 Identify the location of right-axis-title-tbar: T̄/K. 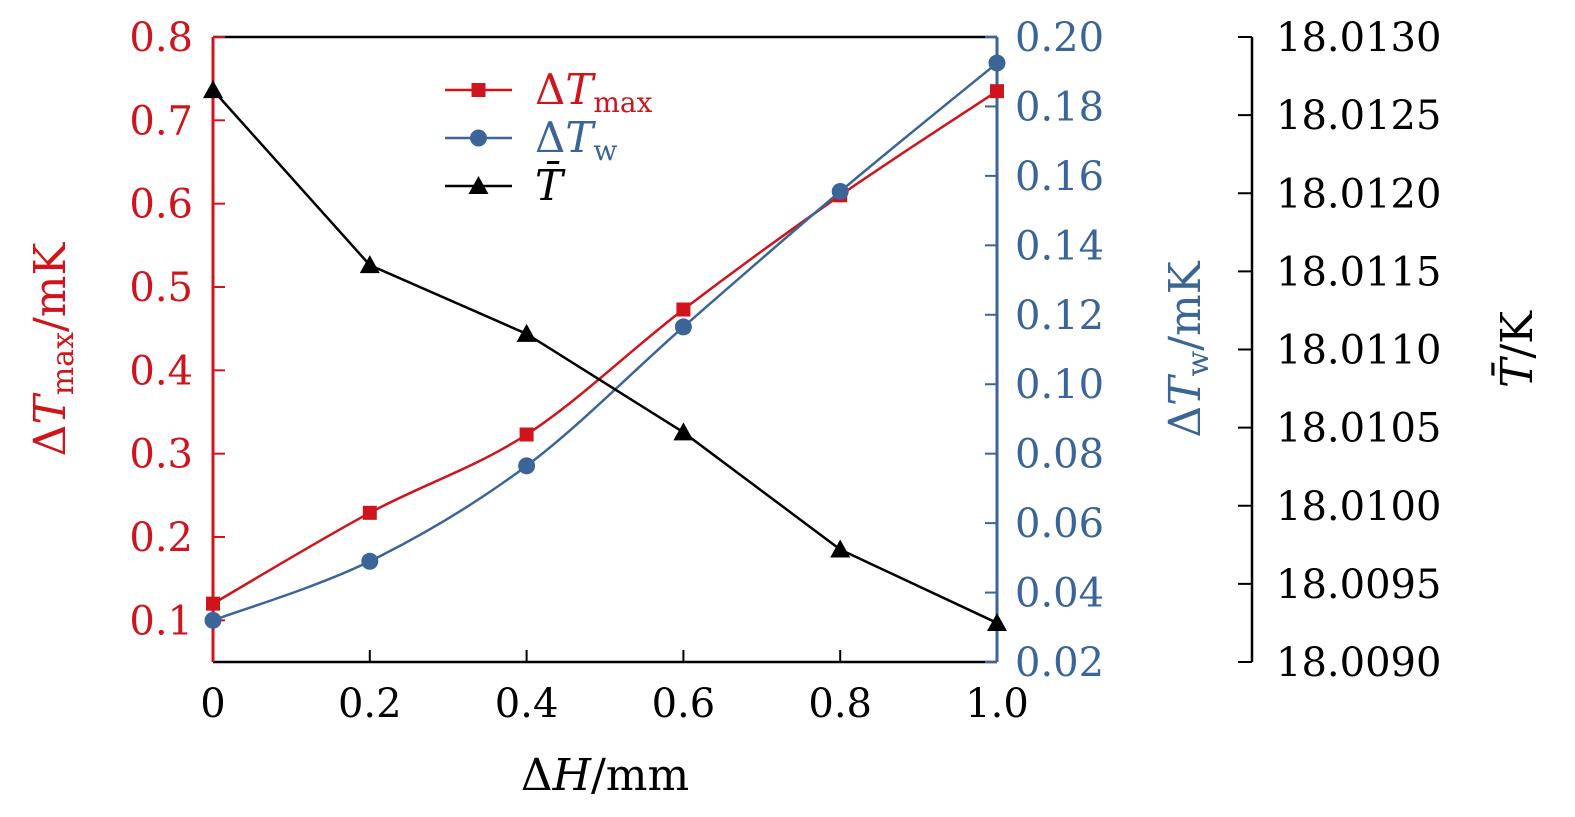
(1516, 349).